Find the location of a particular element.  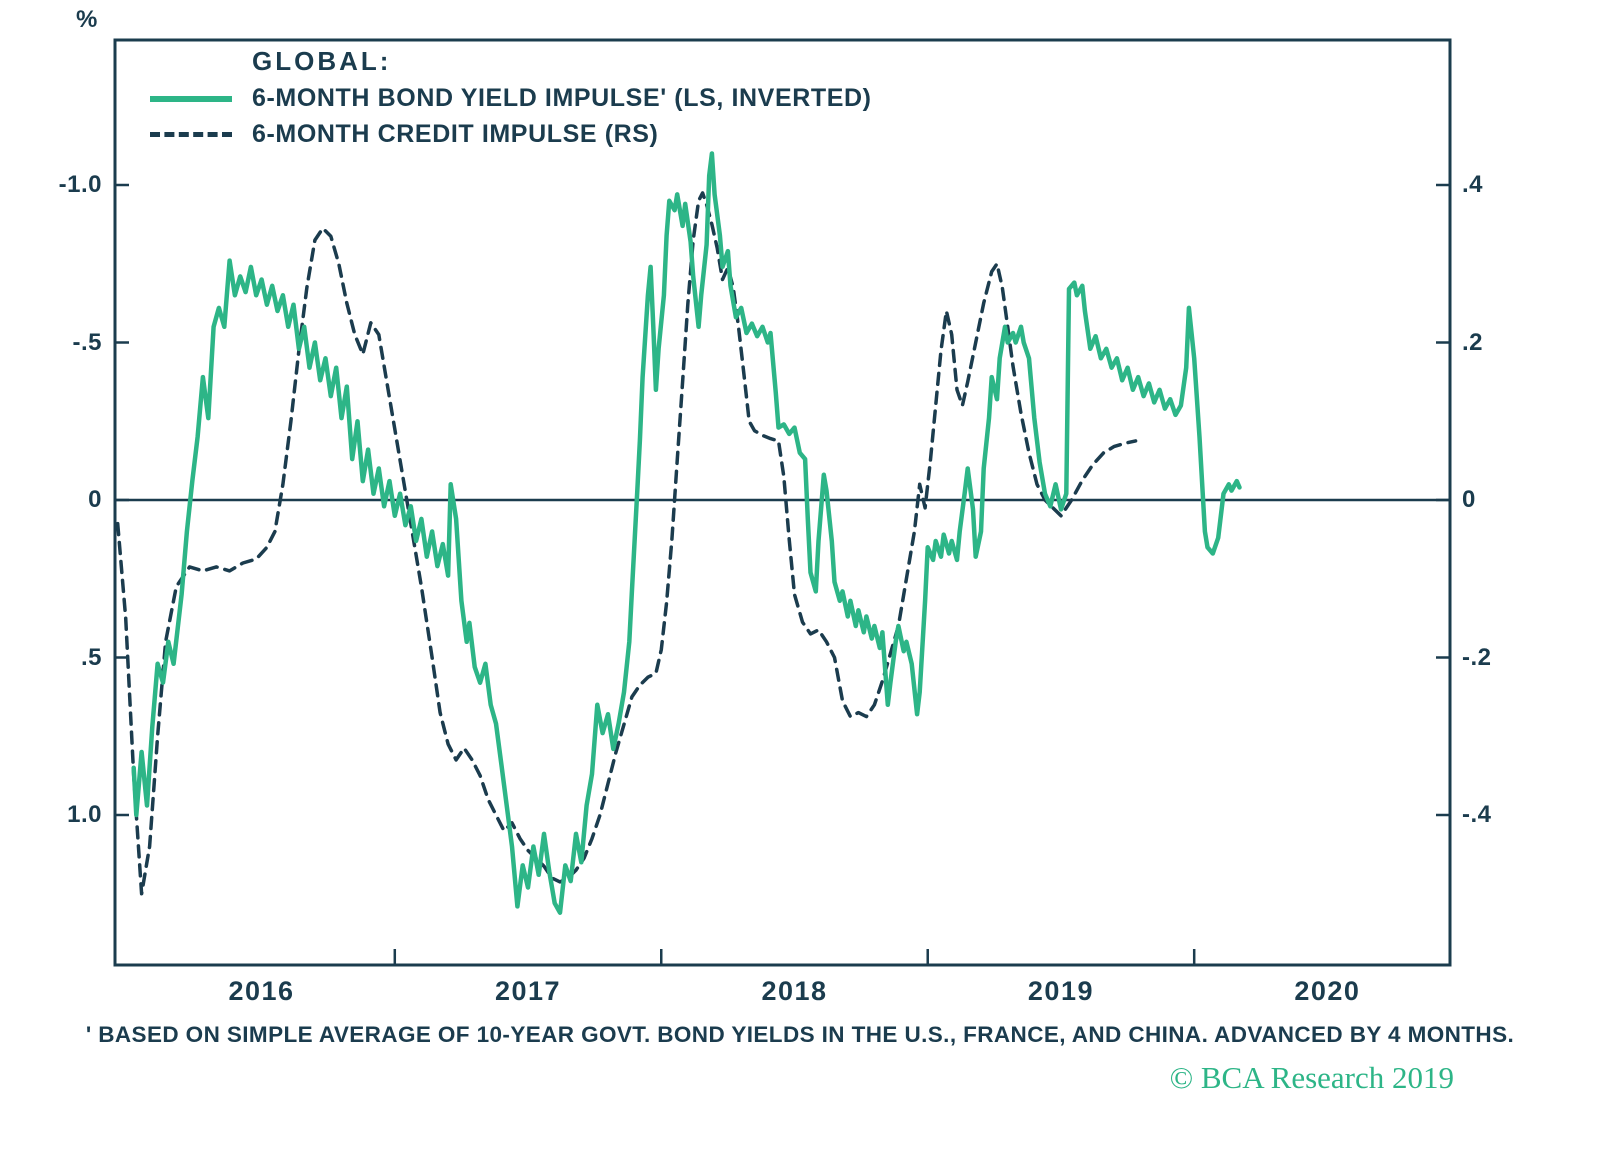

left-axis-tick-label: -.5 is located at coordinates (87, 342).